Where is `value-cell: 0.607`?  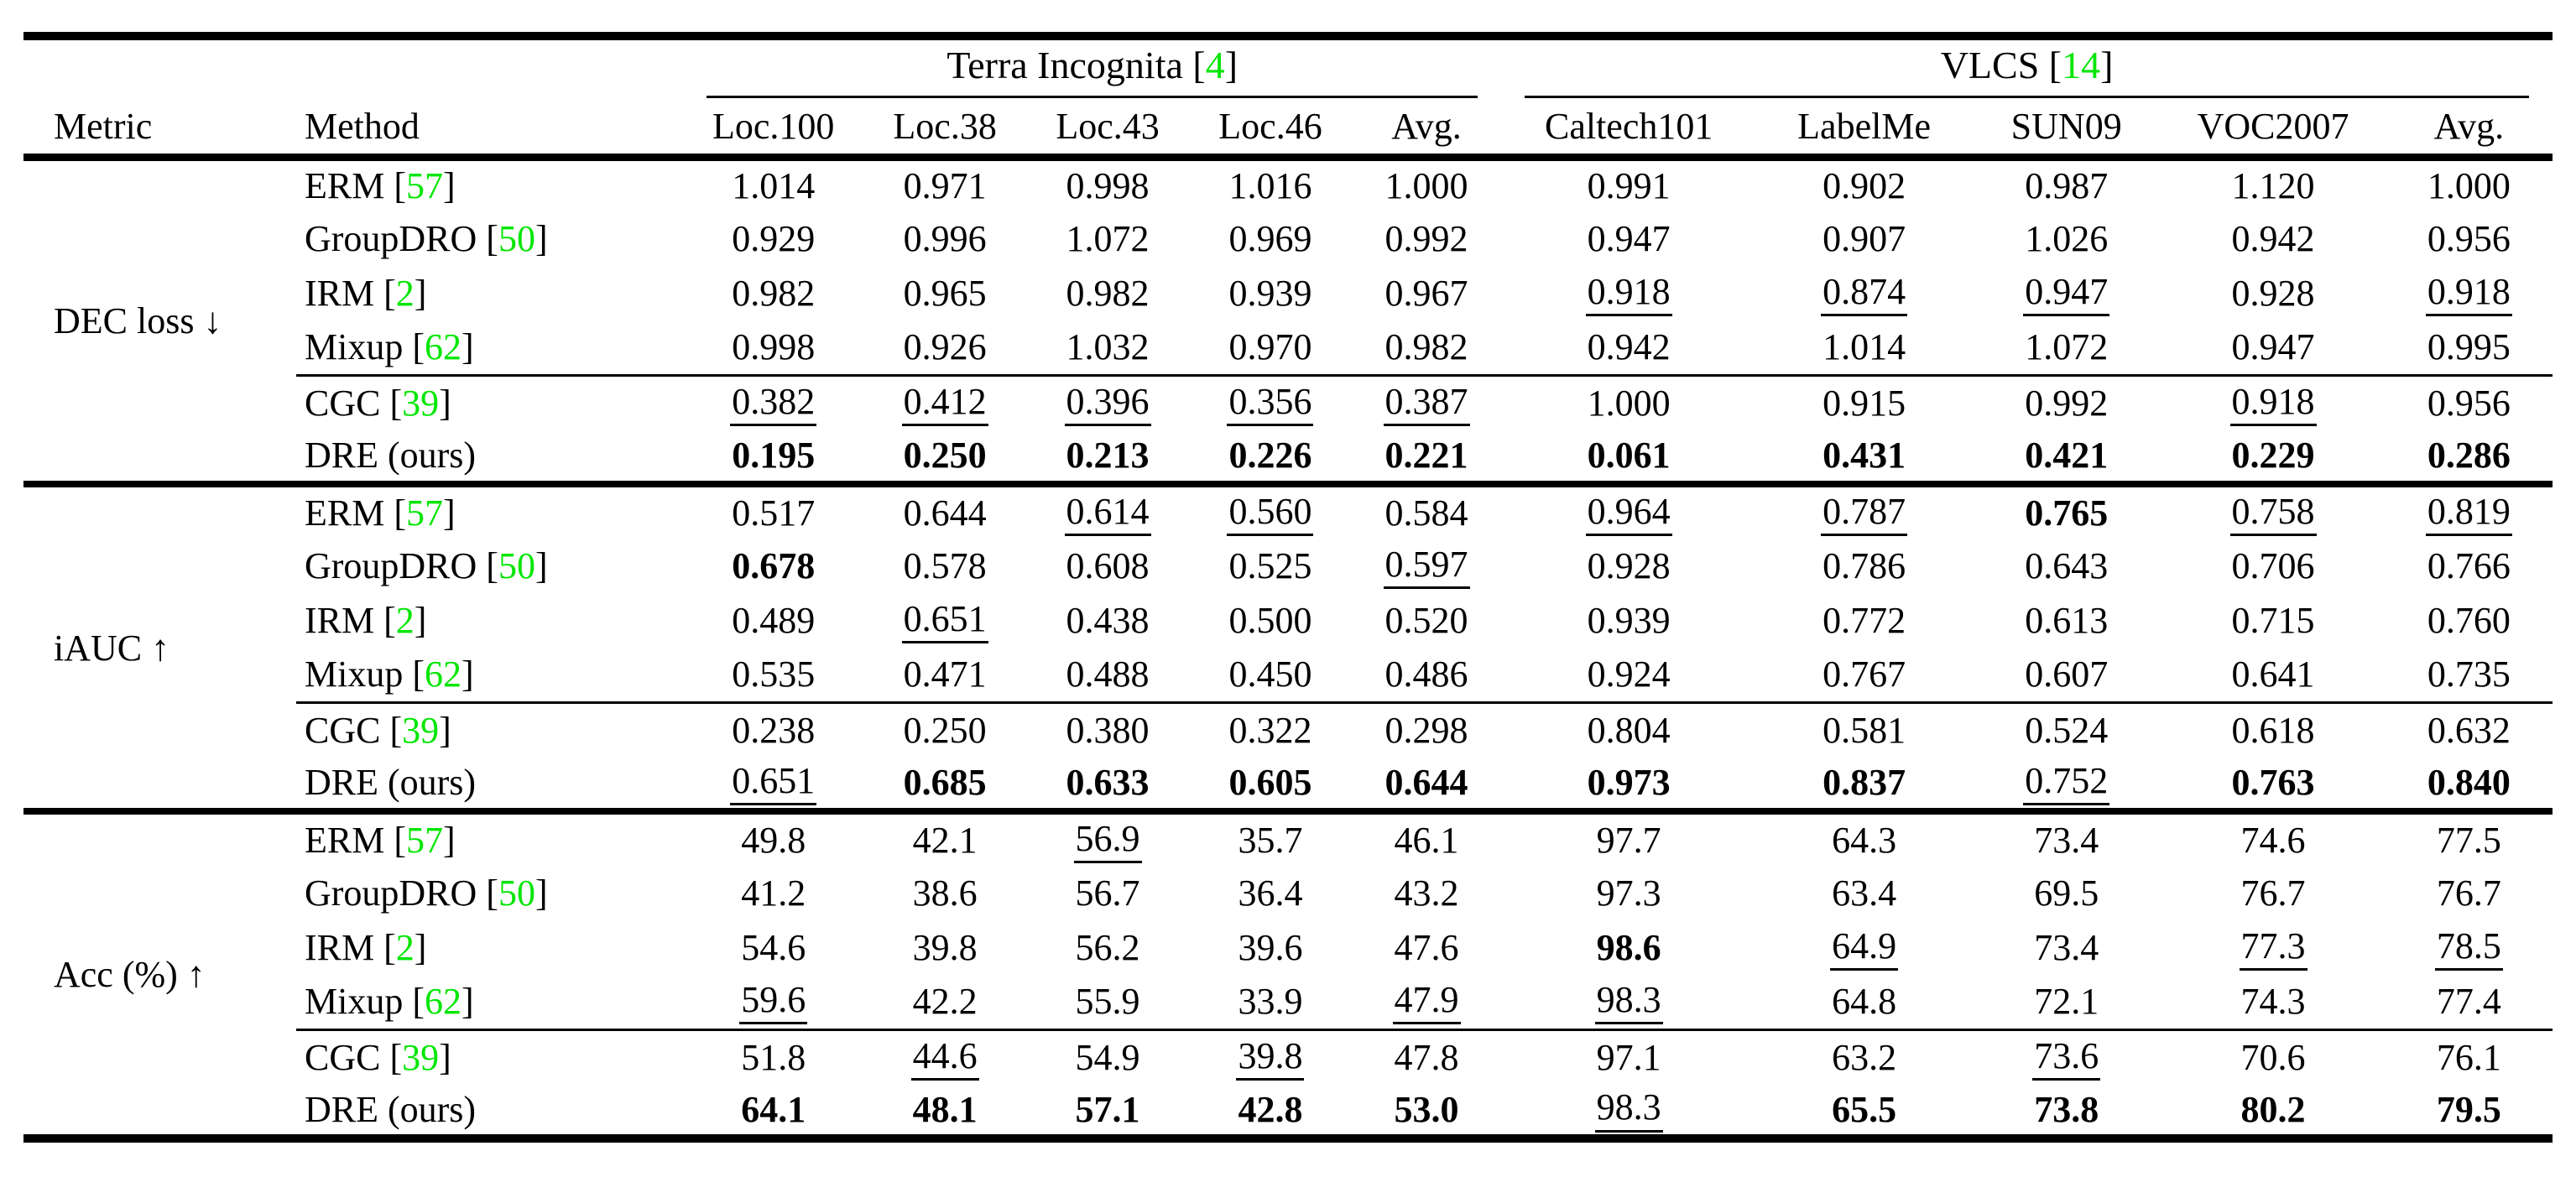 value-cell: 0.607 is located at coordinates (2066, 675).